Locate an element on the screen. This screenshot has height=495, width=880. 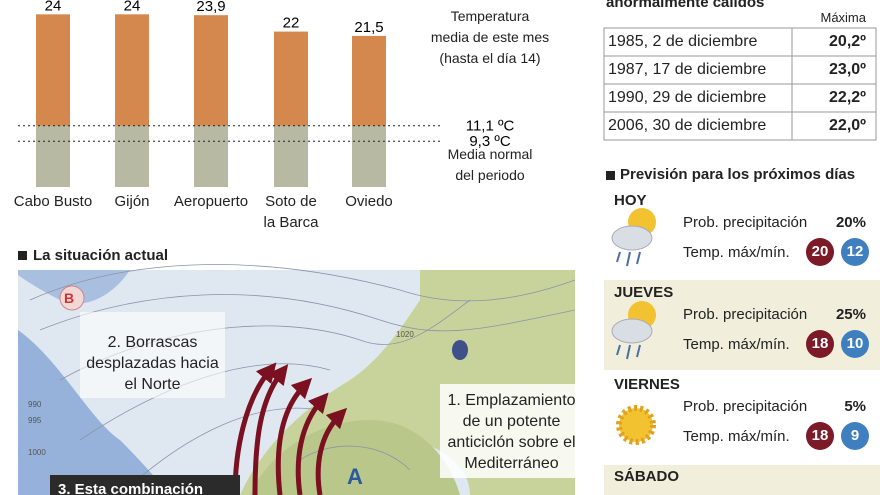
record-value: 22,2º is located at coordinates (847, 97).